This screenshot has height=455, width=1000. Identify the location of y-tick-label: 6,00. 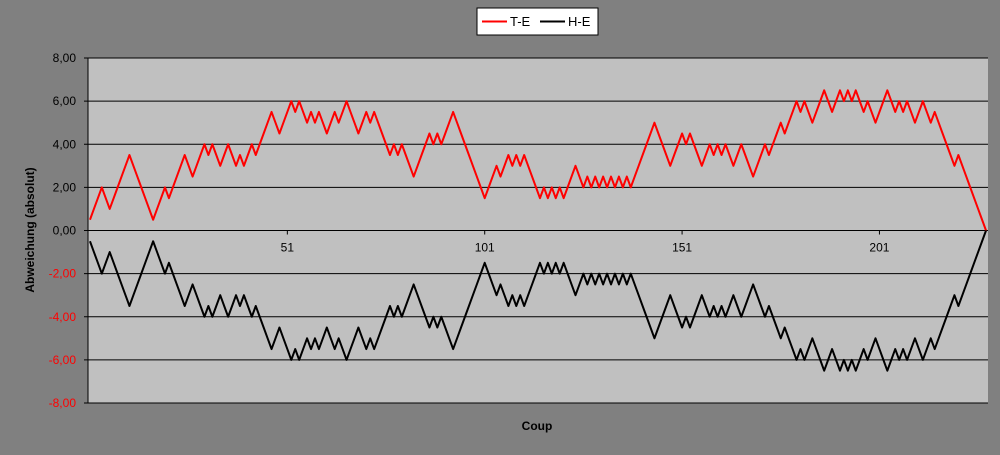
(65, 101).